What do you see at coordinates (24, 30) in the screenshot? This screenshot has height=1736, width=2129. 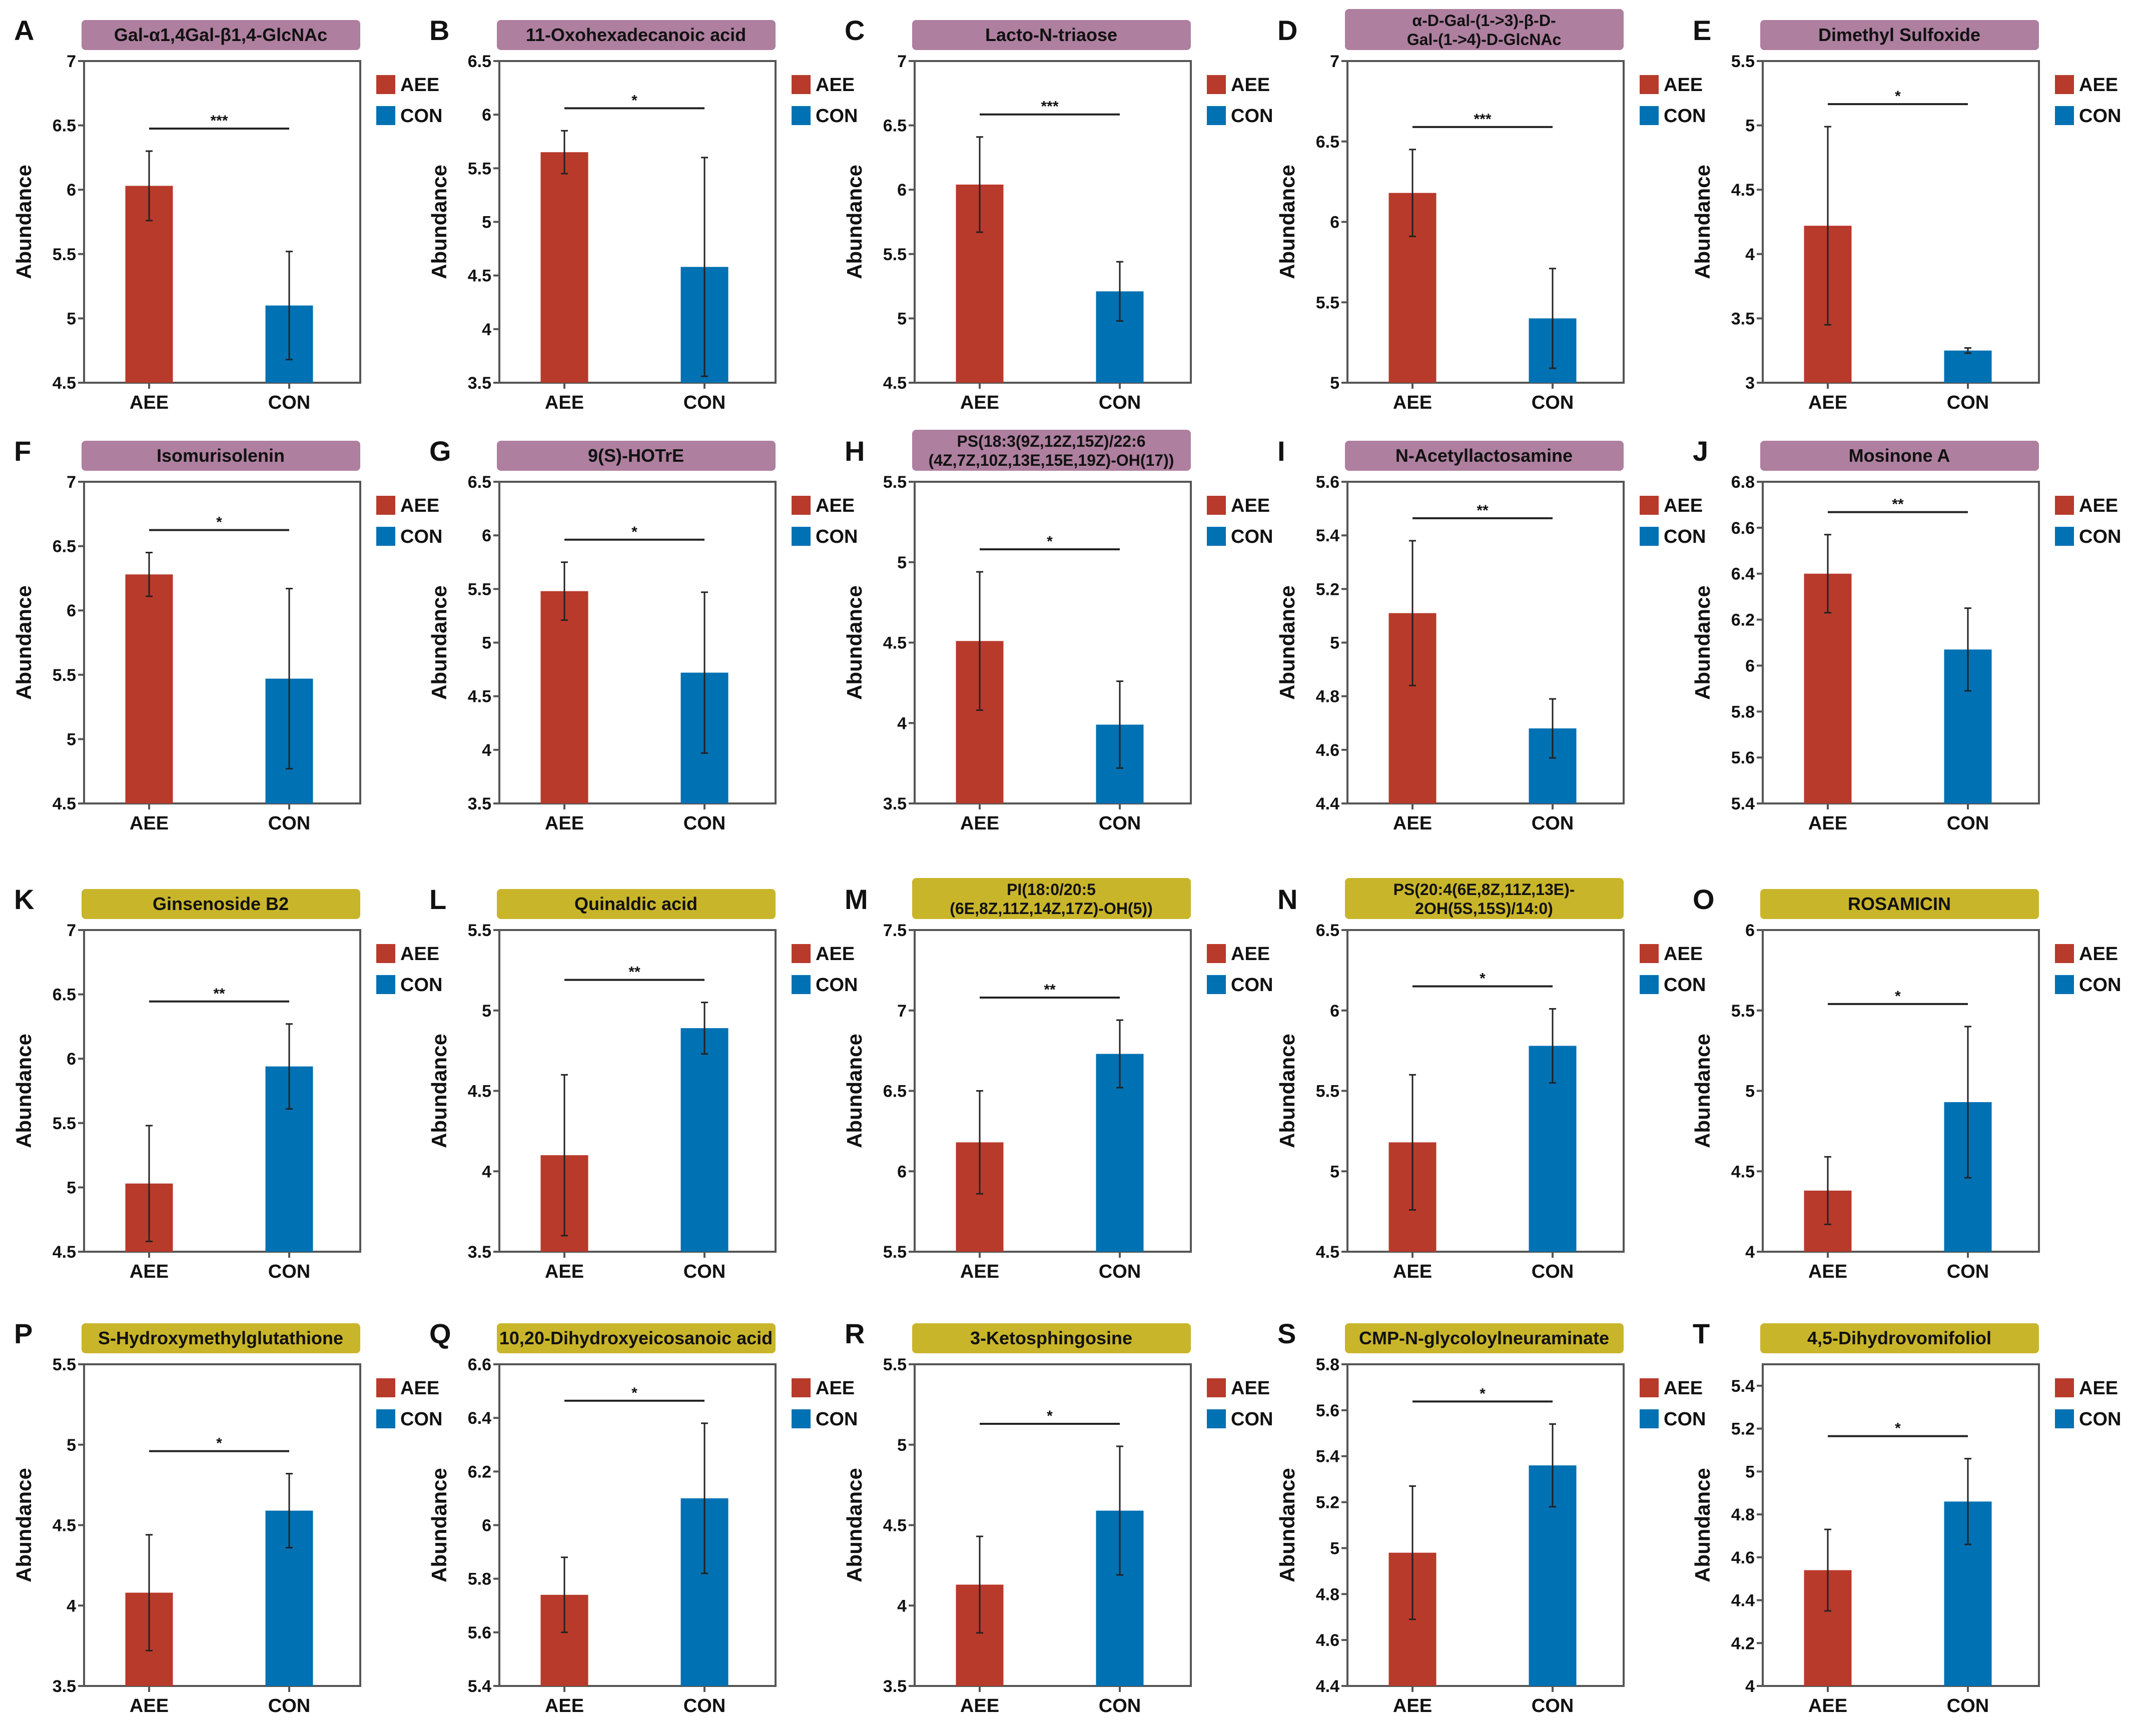 I see `panel-letter: A` at bounding box center [24, 30].